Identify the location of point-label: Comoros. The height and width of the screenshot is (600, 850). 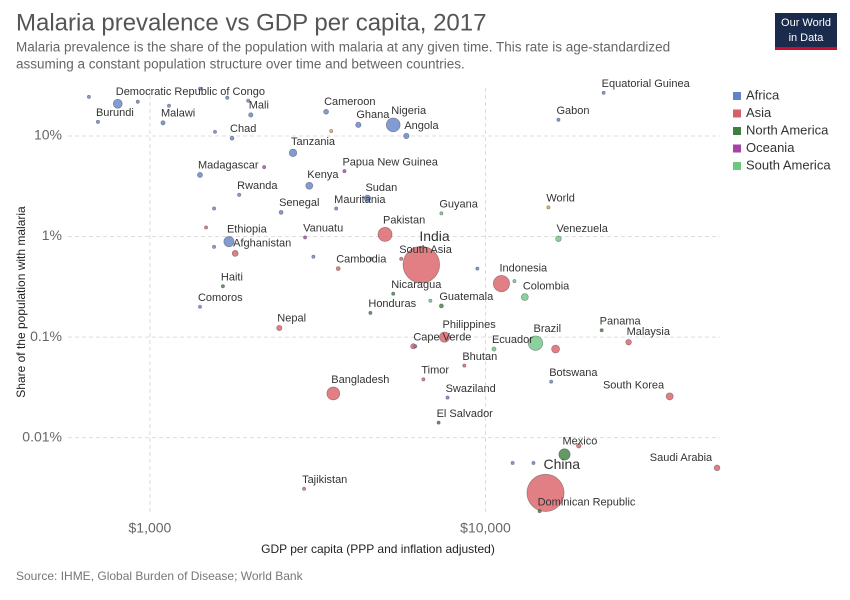
(220, 298).